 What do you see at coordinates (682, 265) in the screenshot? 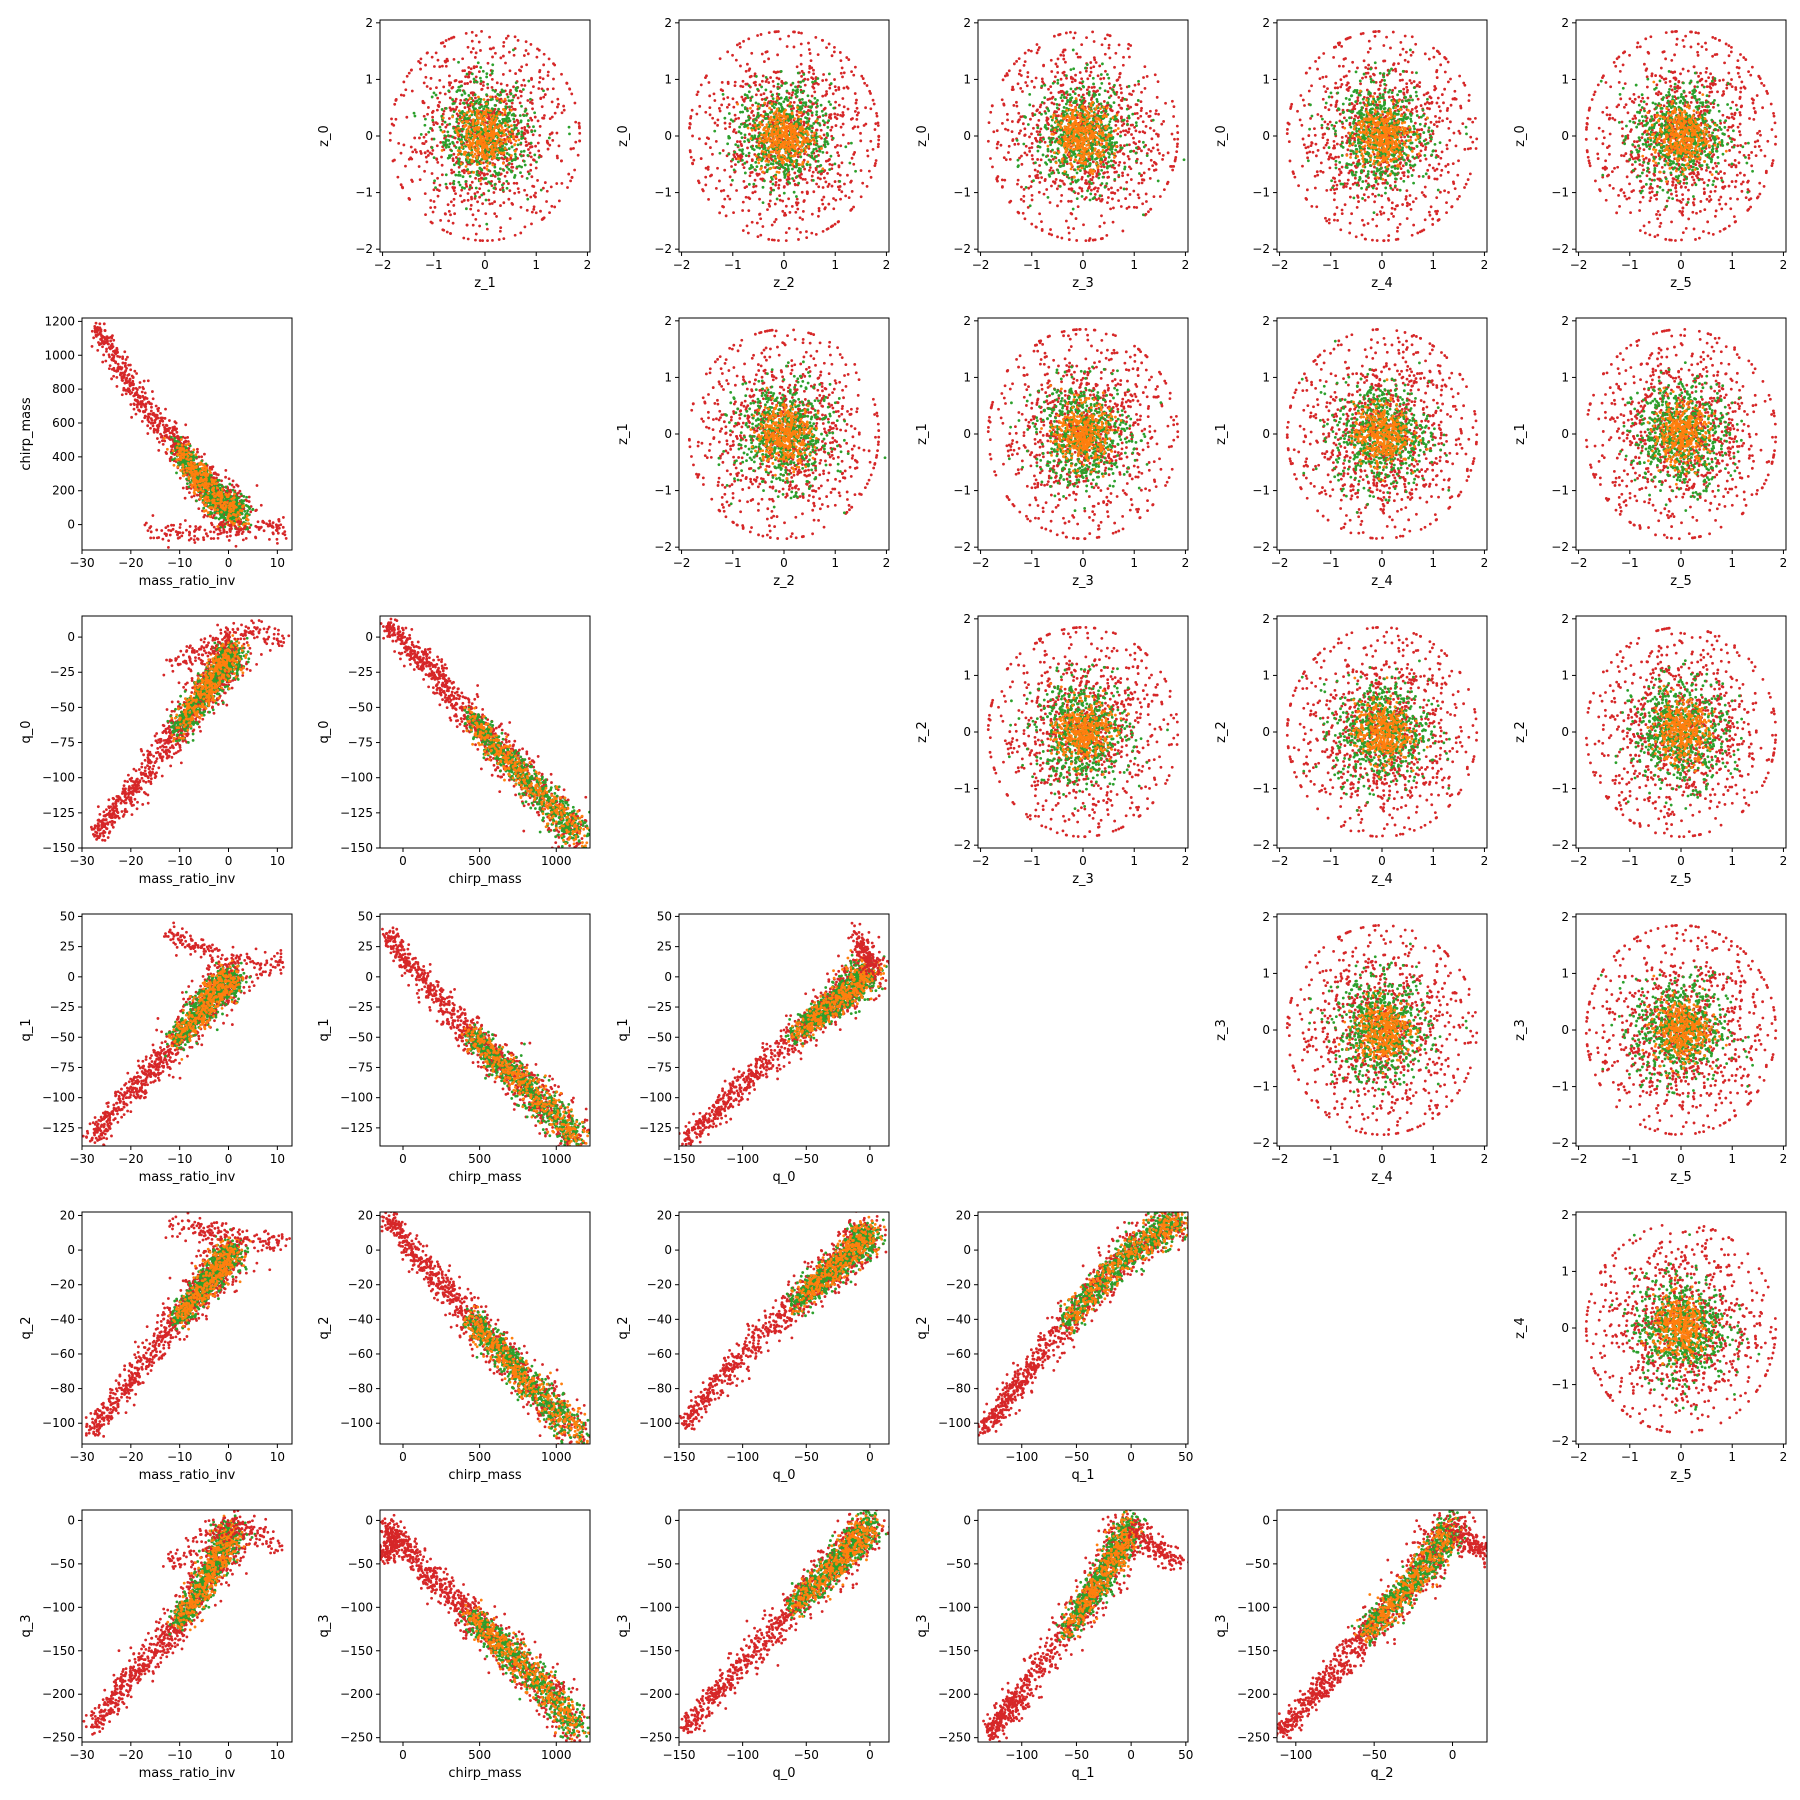
I see `x-tick-label: −2` at bounding box center [682, 265].